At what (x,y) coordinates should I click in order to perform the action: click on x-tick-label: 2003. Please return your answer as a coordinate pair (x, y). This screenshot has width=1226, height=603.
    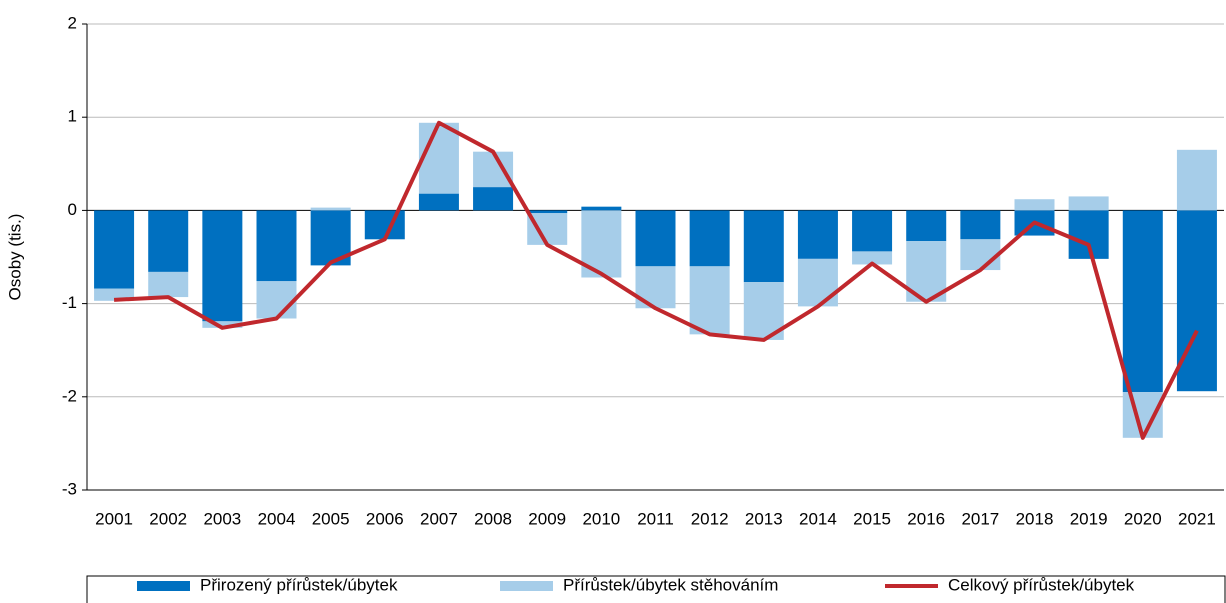
    Looking at the image, I should click on (222, 518).